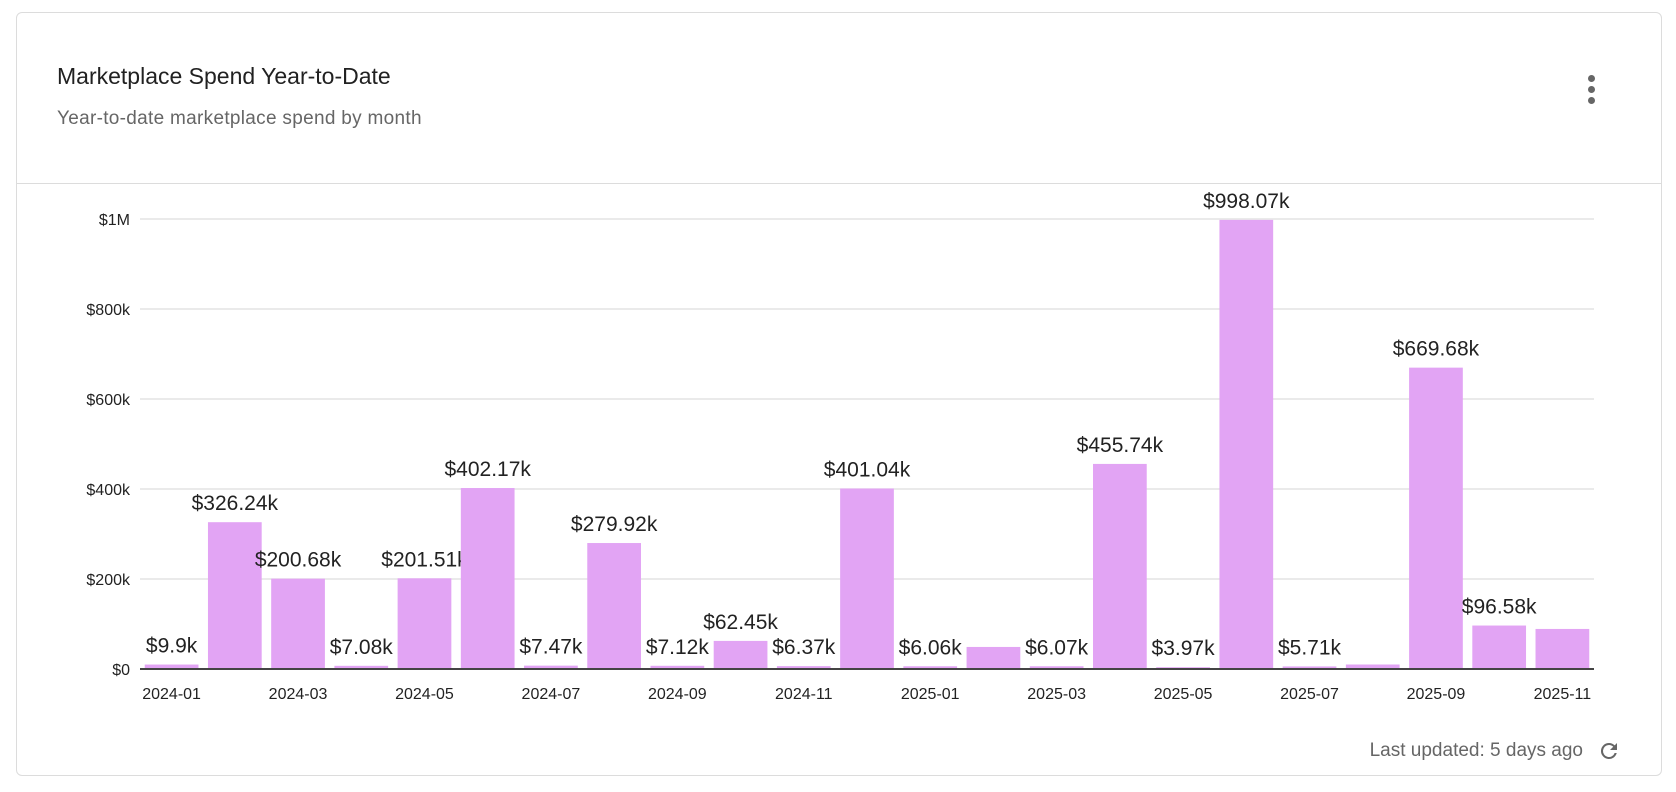 This screenshot has width=1676, height=792. I want to click on data-label: $62.45k, so click(740, 622).